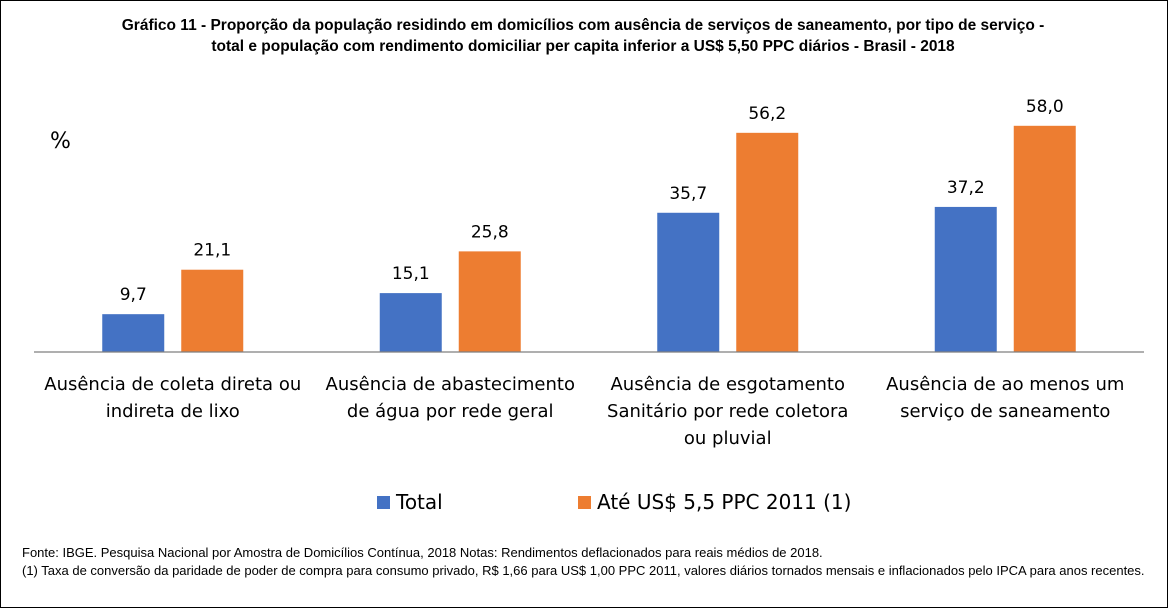 This screenshot has width=1168, height=608. Describe the element at coordinates (728, 438) in the screenshot. I see `category-label-3-line-3: ou pluvial` at that location.